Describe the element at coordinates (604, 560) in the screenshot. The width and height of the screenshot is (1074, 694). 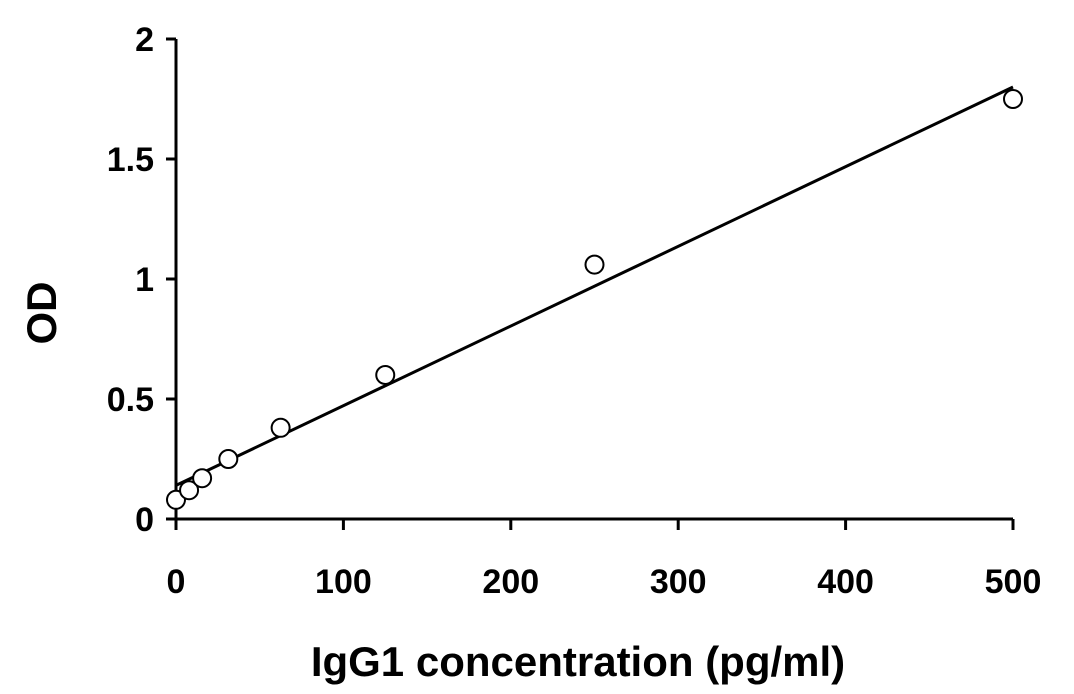
I see `x-axis-ticks: 0 100 200 300 400 500` at that location.